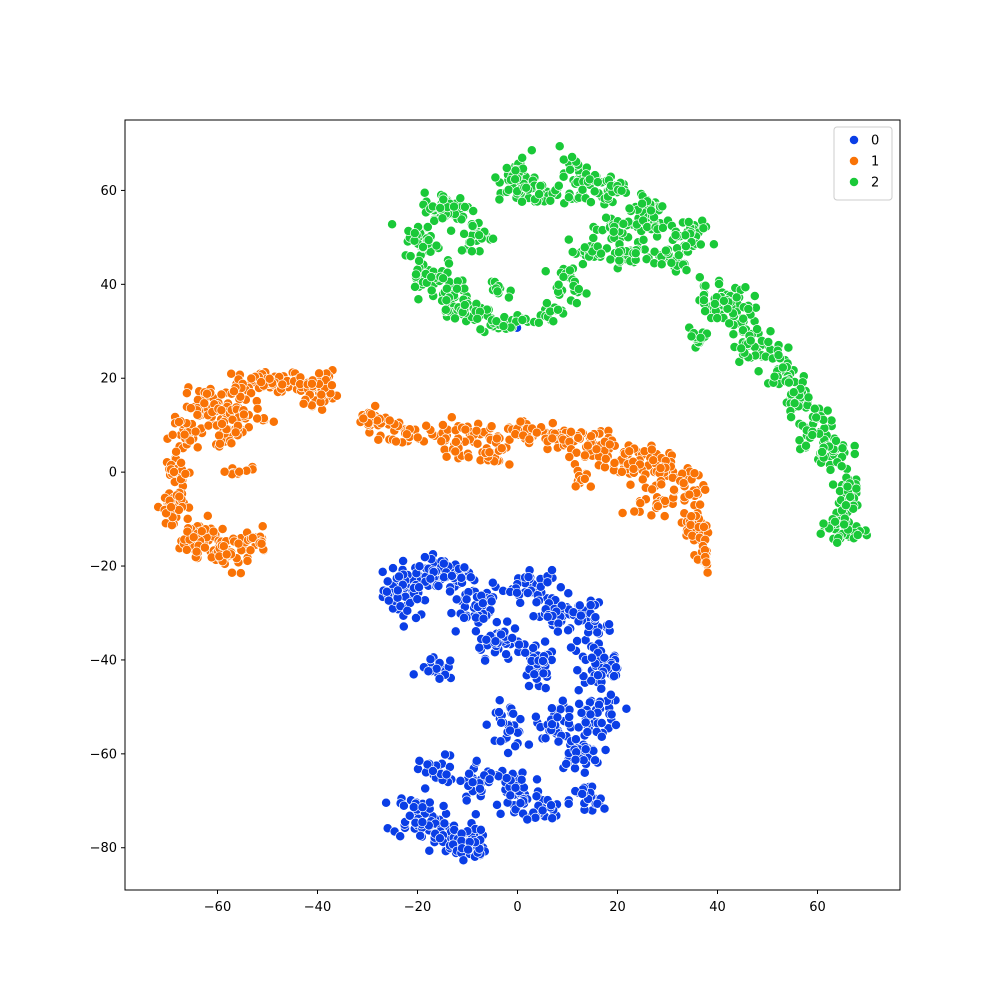 The width and height of the screenshot is (1000, 1000). I want to click on legend-label: 0, so click(875, 141).